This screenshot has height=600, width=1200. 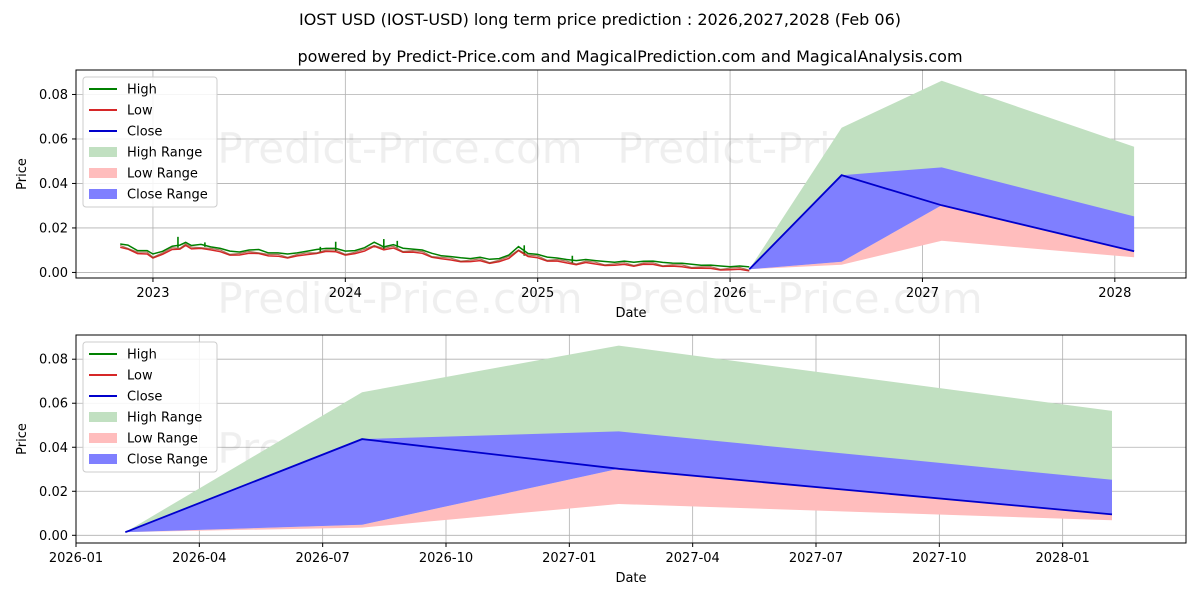 I want to click on x-tick-label: 2026-07, so click(x=323, y=558).